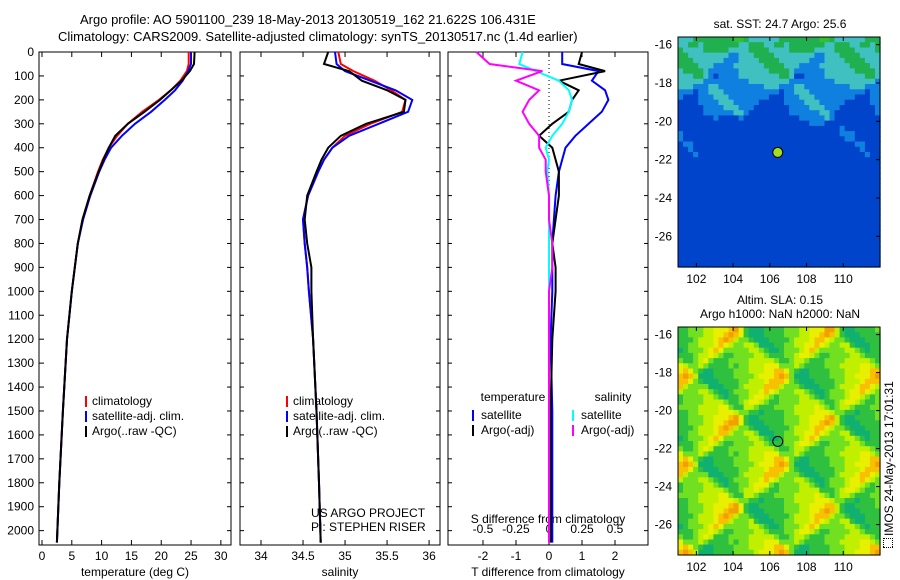 This screenshot has width=900, height=580. What do you see at coordinates (355, 297) in the screenshot?
I see `series-argo-raw-qc-` at bounding box center [355, 297].